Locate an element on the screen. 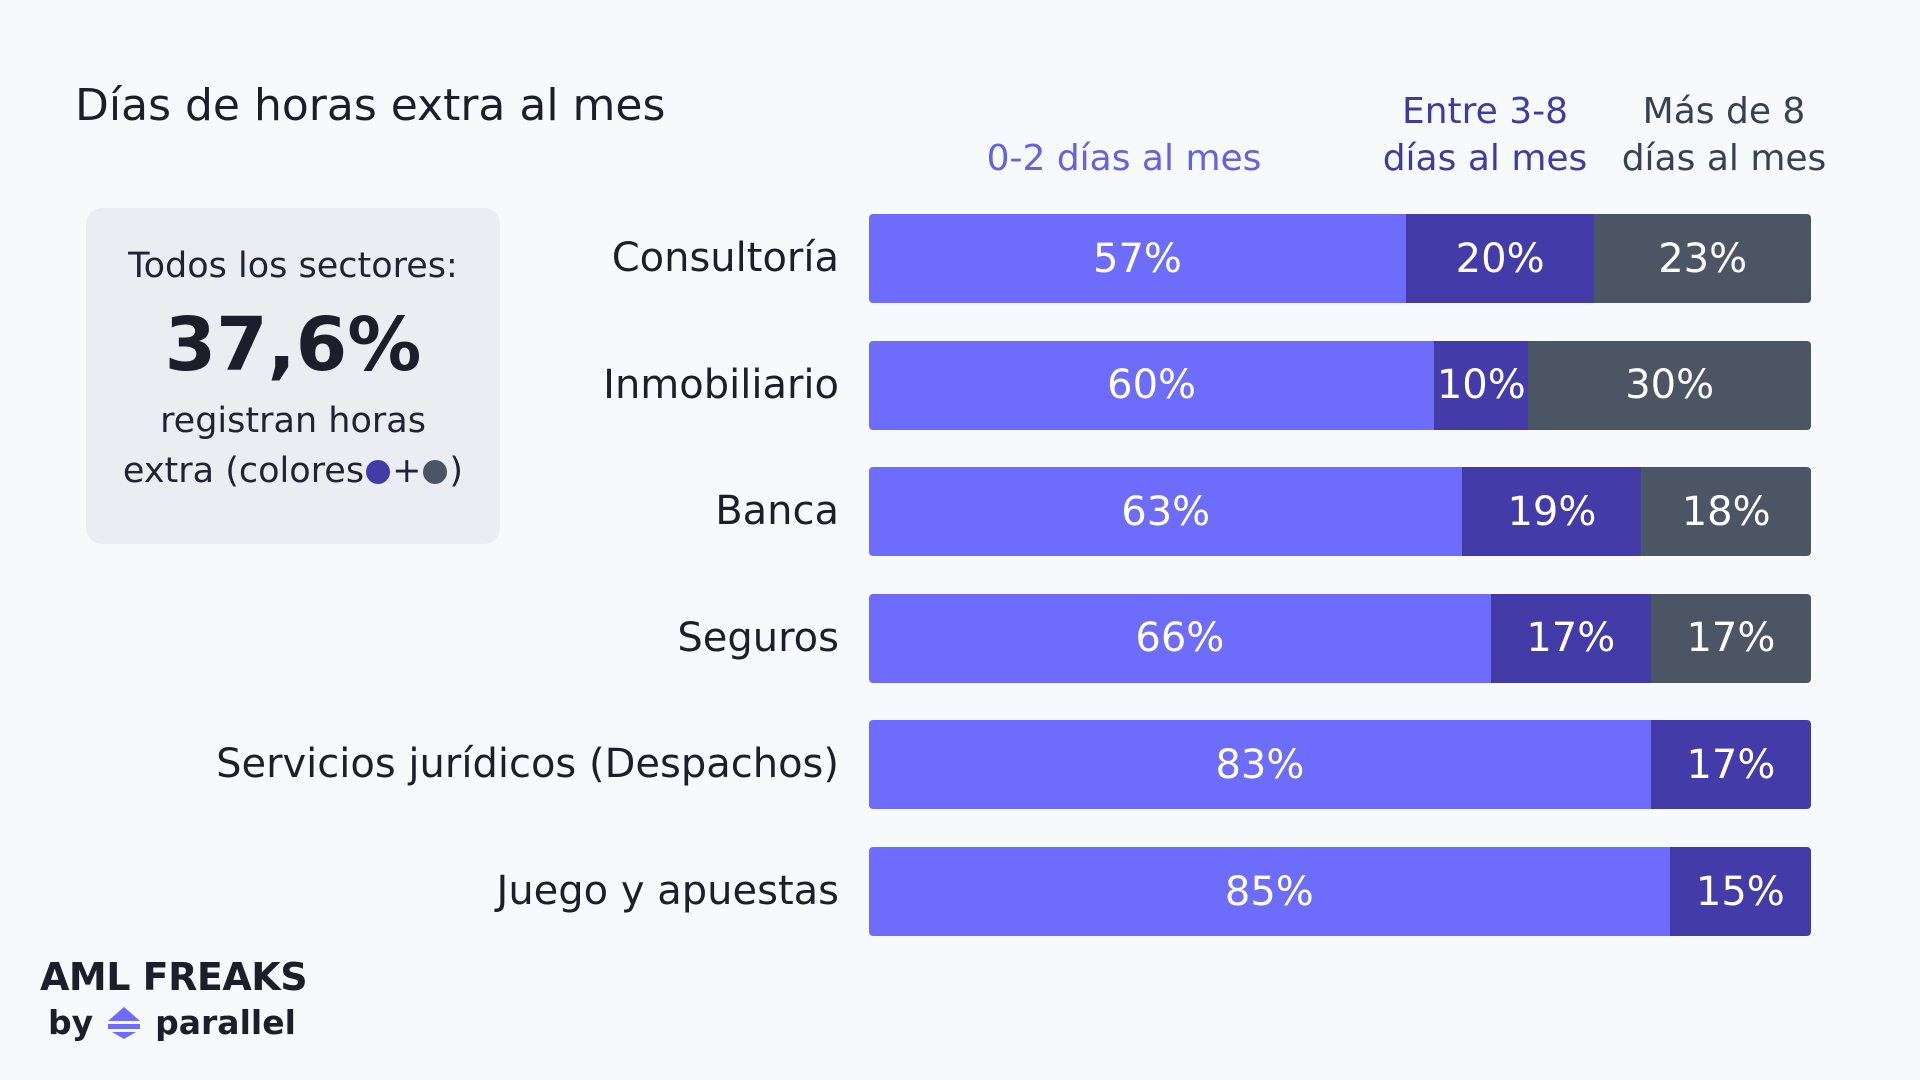  data-label: 63% is located at coordinates (1166, 511).